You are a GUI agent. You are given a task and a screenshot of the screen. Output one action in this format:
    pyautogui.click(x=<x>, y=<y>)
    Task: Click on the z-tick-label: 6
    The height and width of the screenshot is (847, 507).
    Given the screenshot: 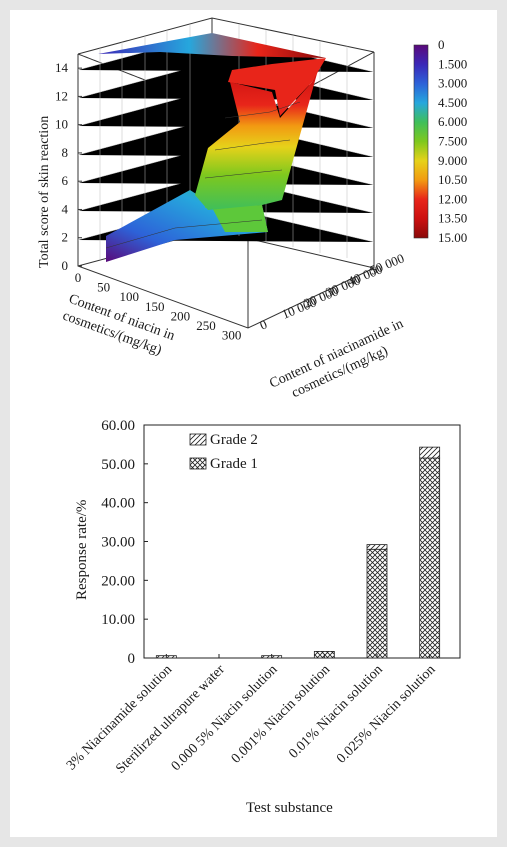 What is the action you would take?
    pyautogui.click(x=65, y=180)
    